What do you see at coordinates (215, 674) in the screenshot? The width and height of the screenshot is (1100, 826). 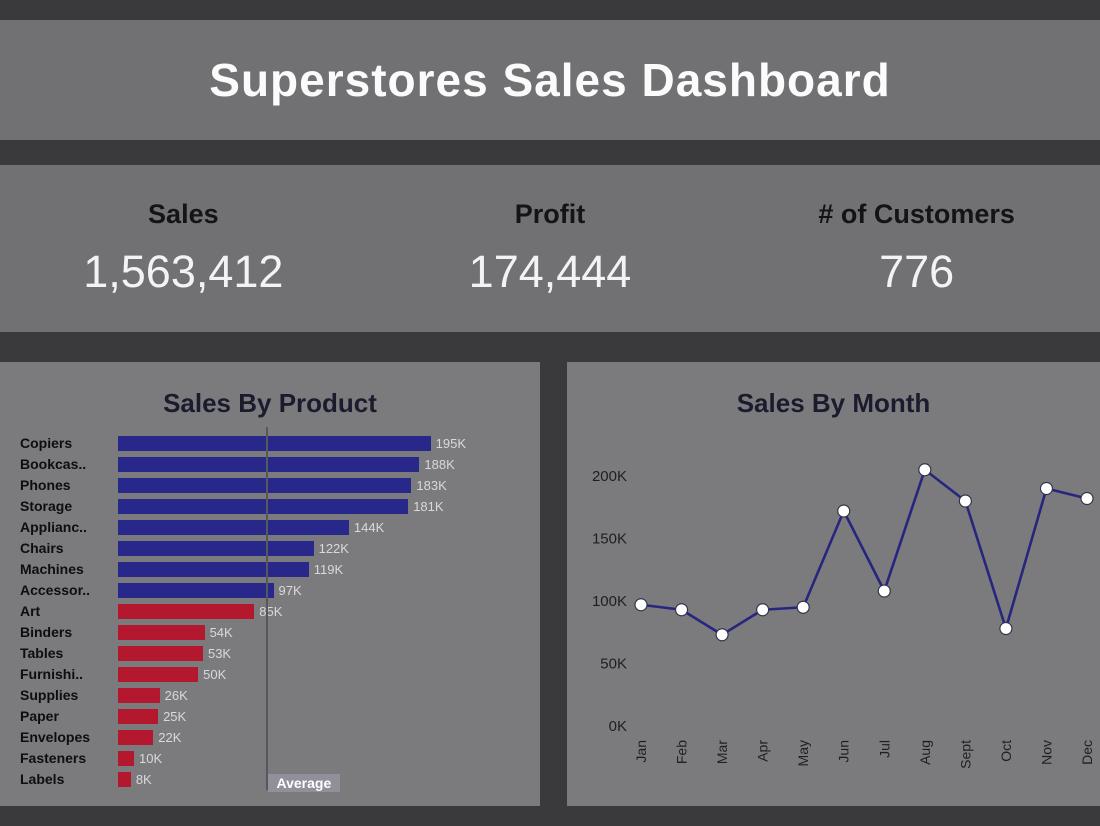 I see `bar-value-label: 50K` at bounding box center [215, 674].